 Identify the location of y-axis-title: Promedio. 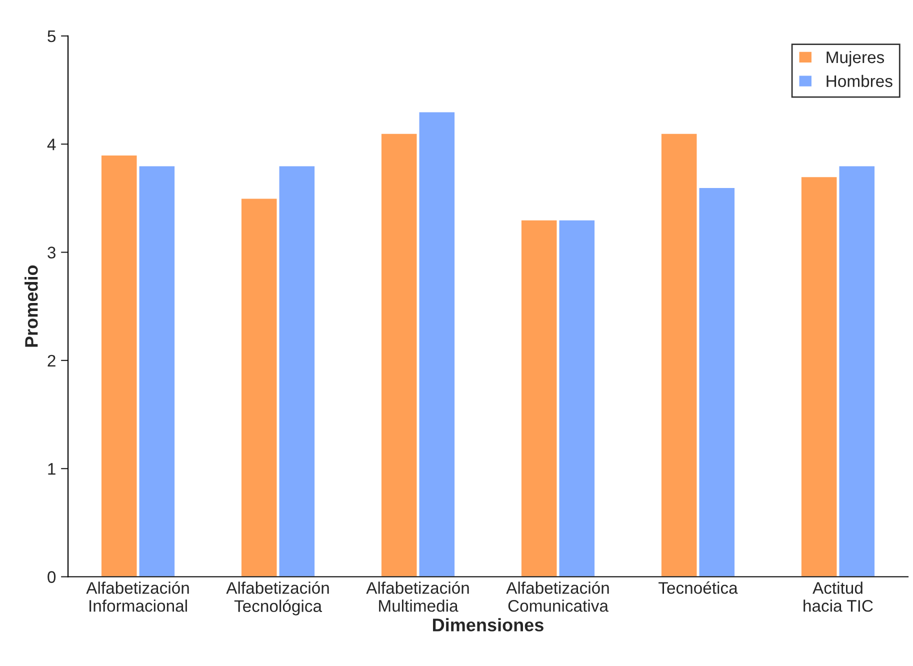
(31, 306).